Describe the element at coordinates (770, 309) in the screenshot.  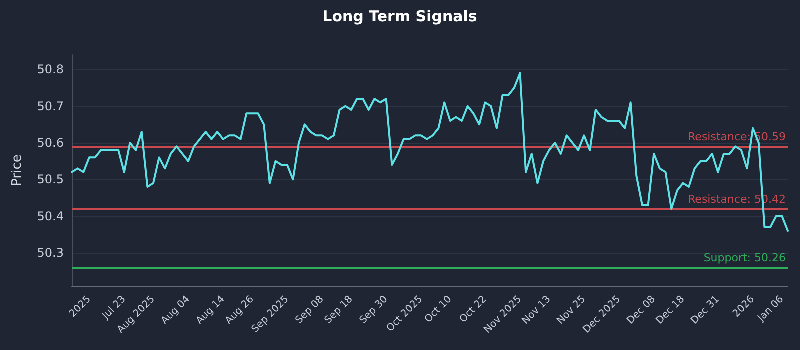
I see `x-tick-label: Jan 06` at that location.